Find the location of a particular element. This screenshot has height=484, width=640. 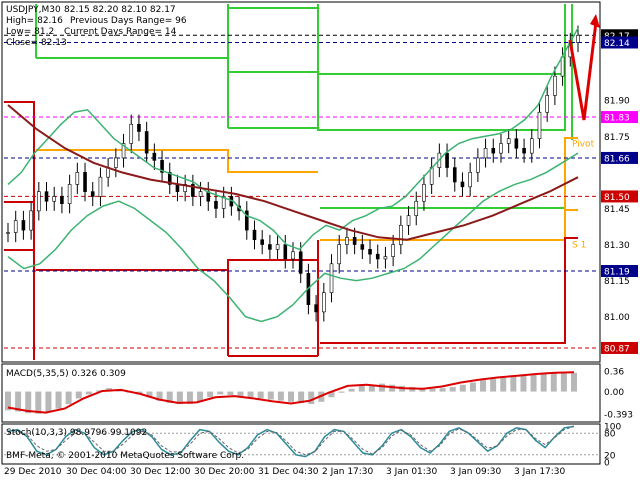

stoch-tick-label: 0 is located at coordinates (607, 464).